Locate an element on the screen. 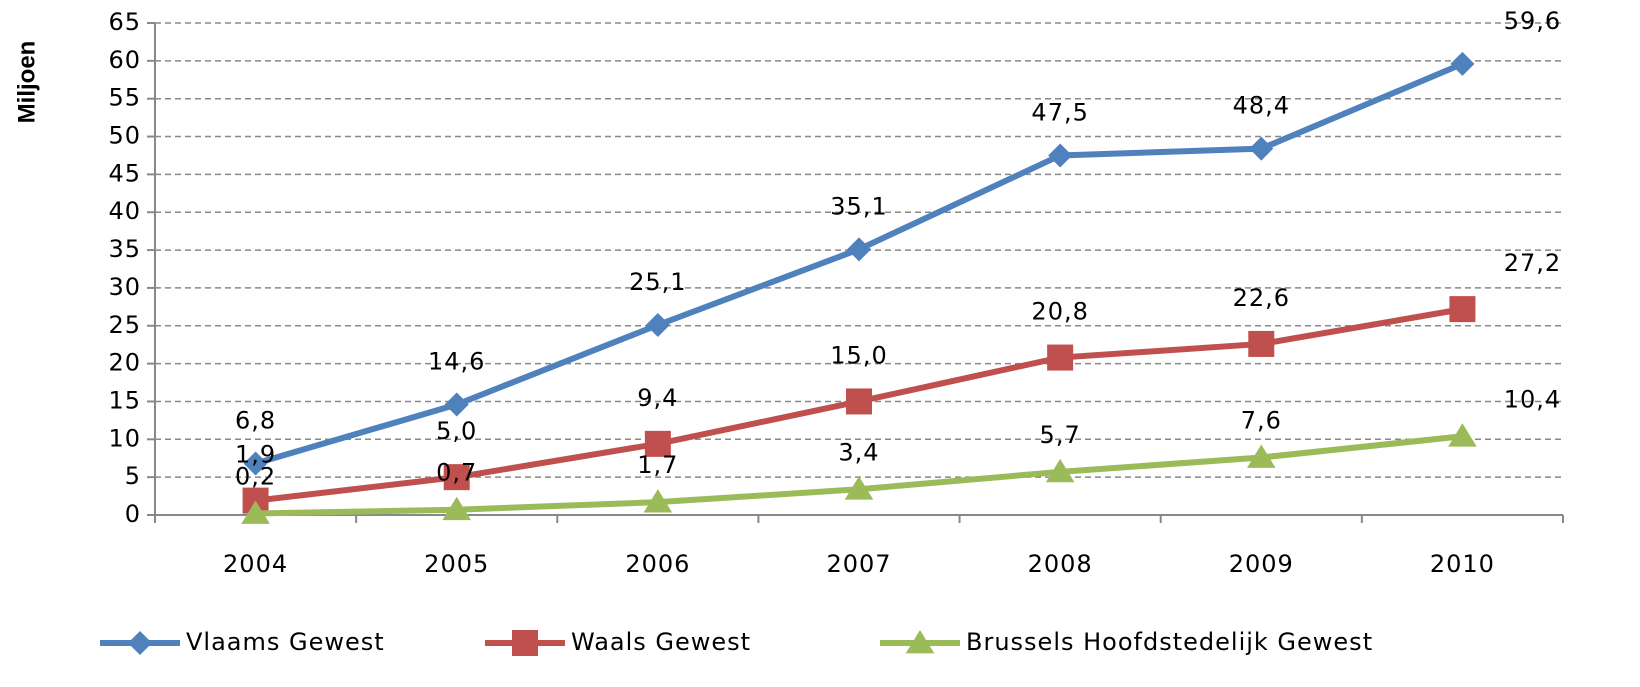 The image size is (1640, 687). y-tick-label: 50 is located at coordinates (124, 136).